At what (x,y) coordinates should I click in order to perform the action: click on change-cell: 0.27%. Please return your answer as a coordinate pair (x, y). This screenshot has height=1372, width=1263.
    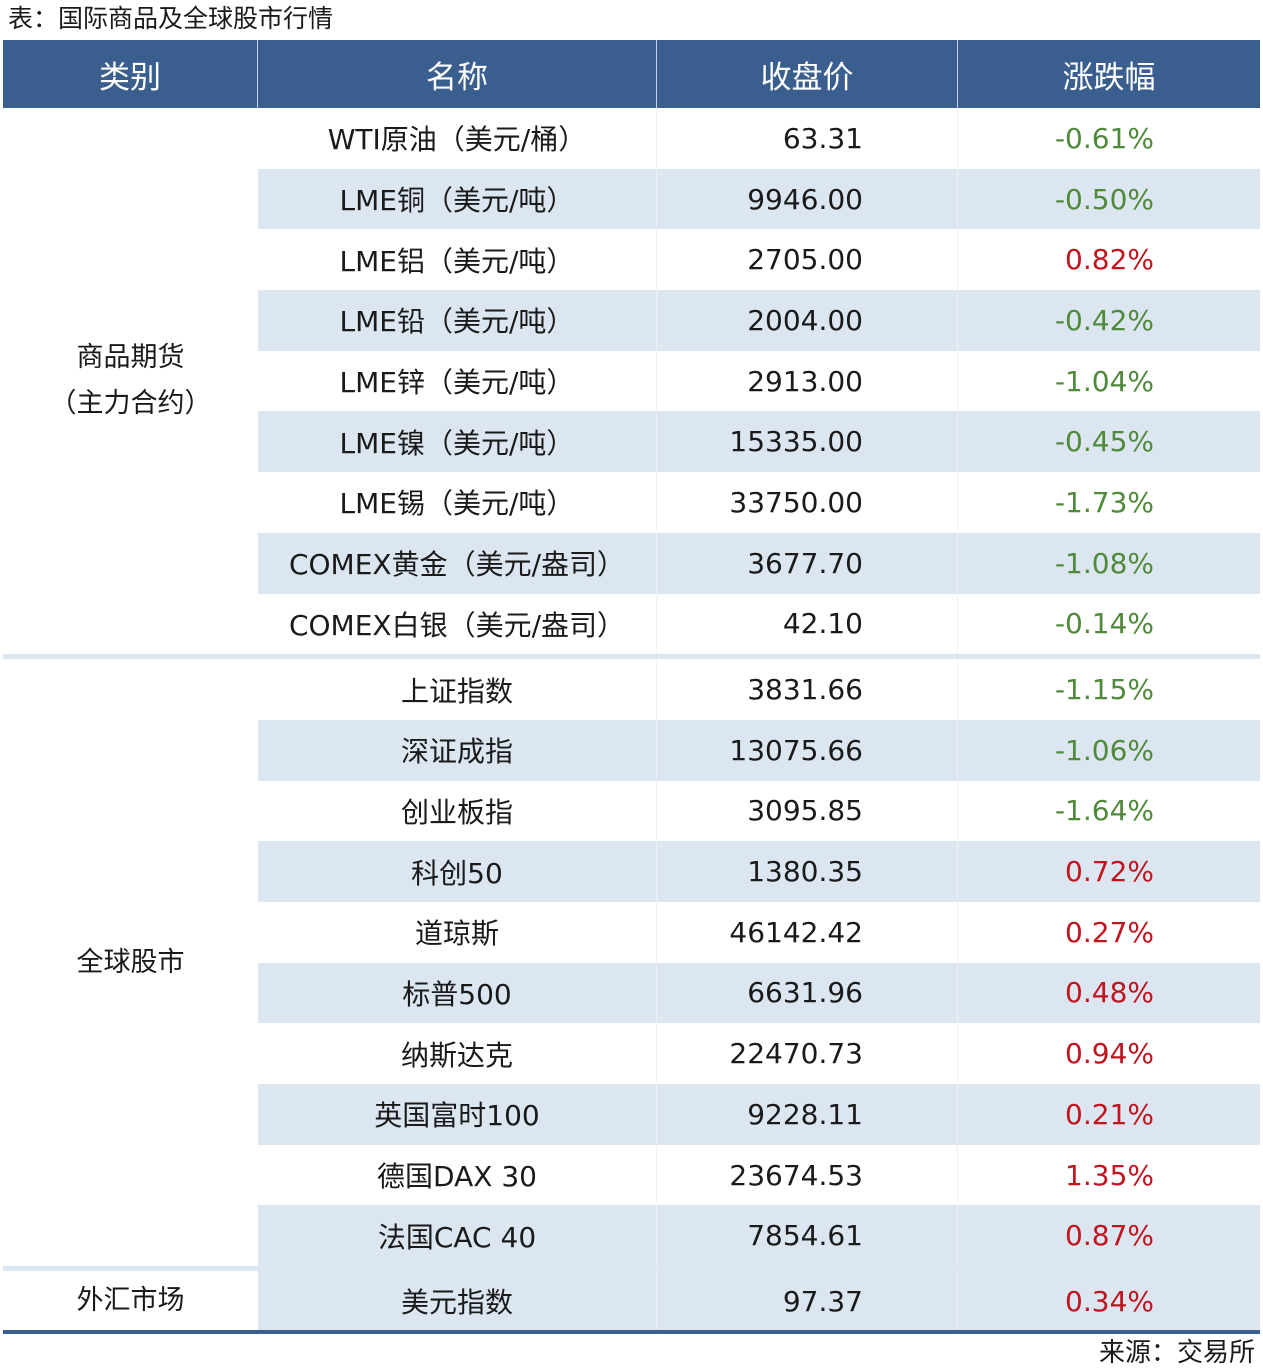
    Looking at the image, I should click on (1109, 932).